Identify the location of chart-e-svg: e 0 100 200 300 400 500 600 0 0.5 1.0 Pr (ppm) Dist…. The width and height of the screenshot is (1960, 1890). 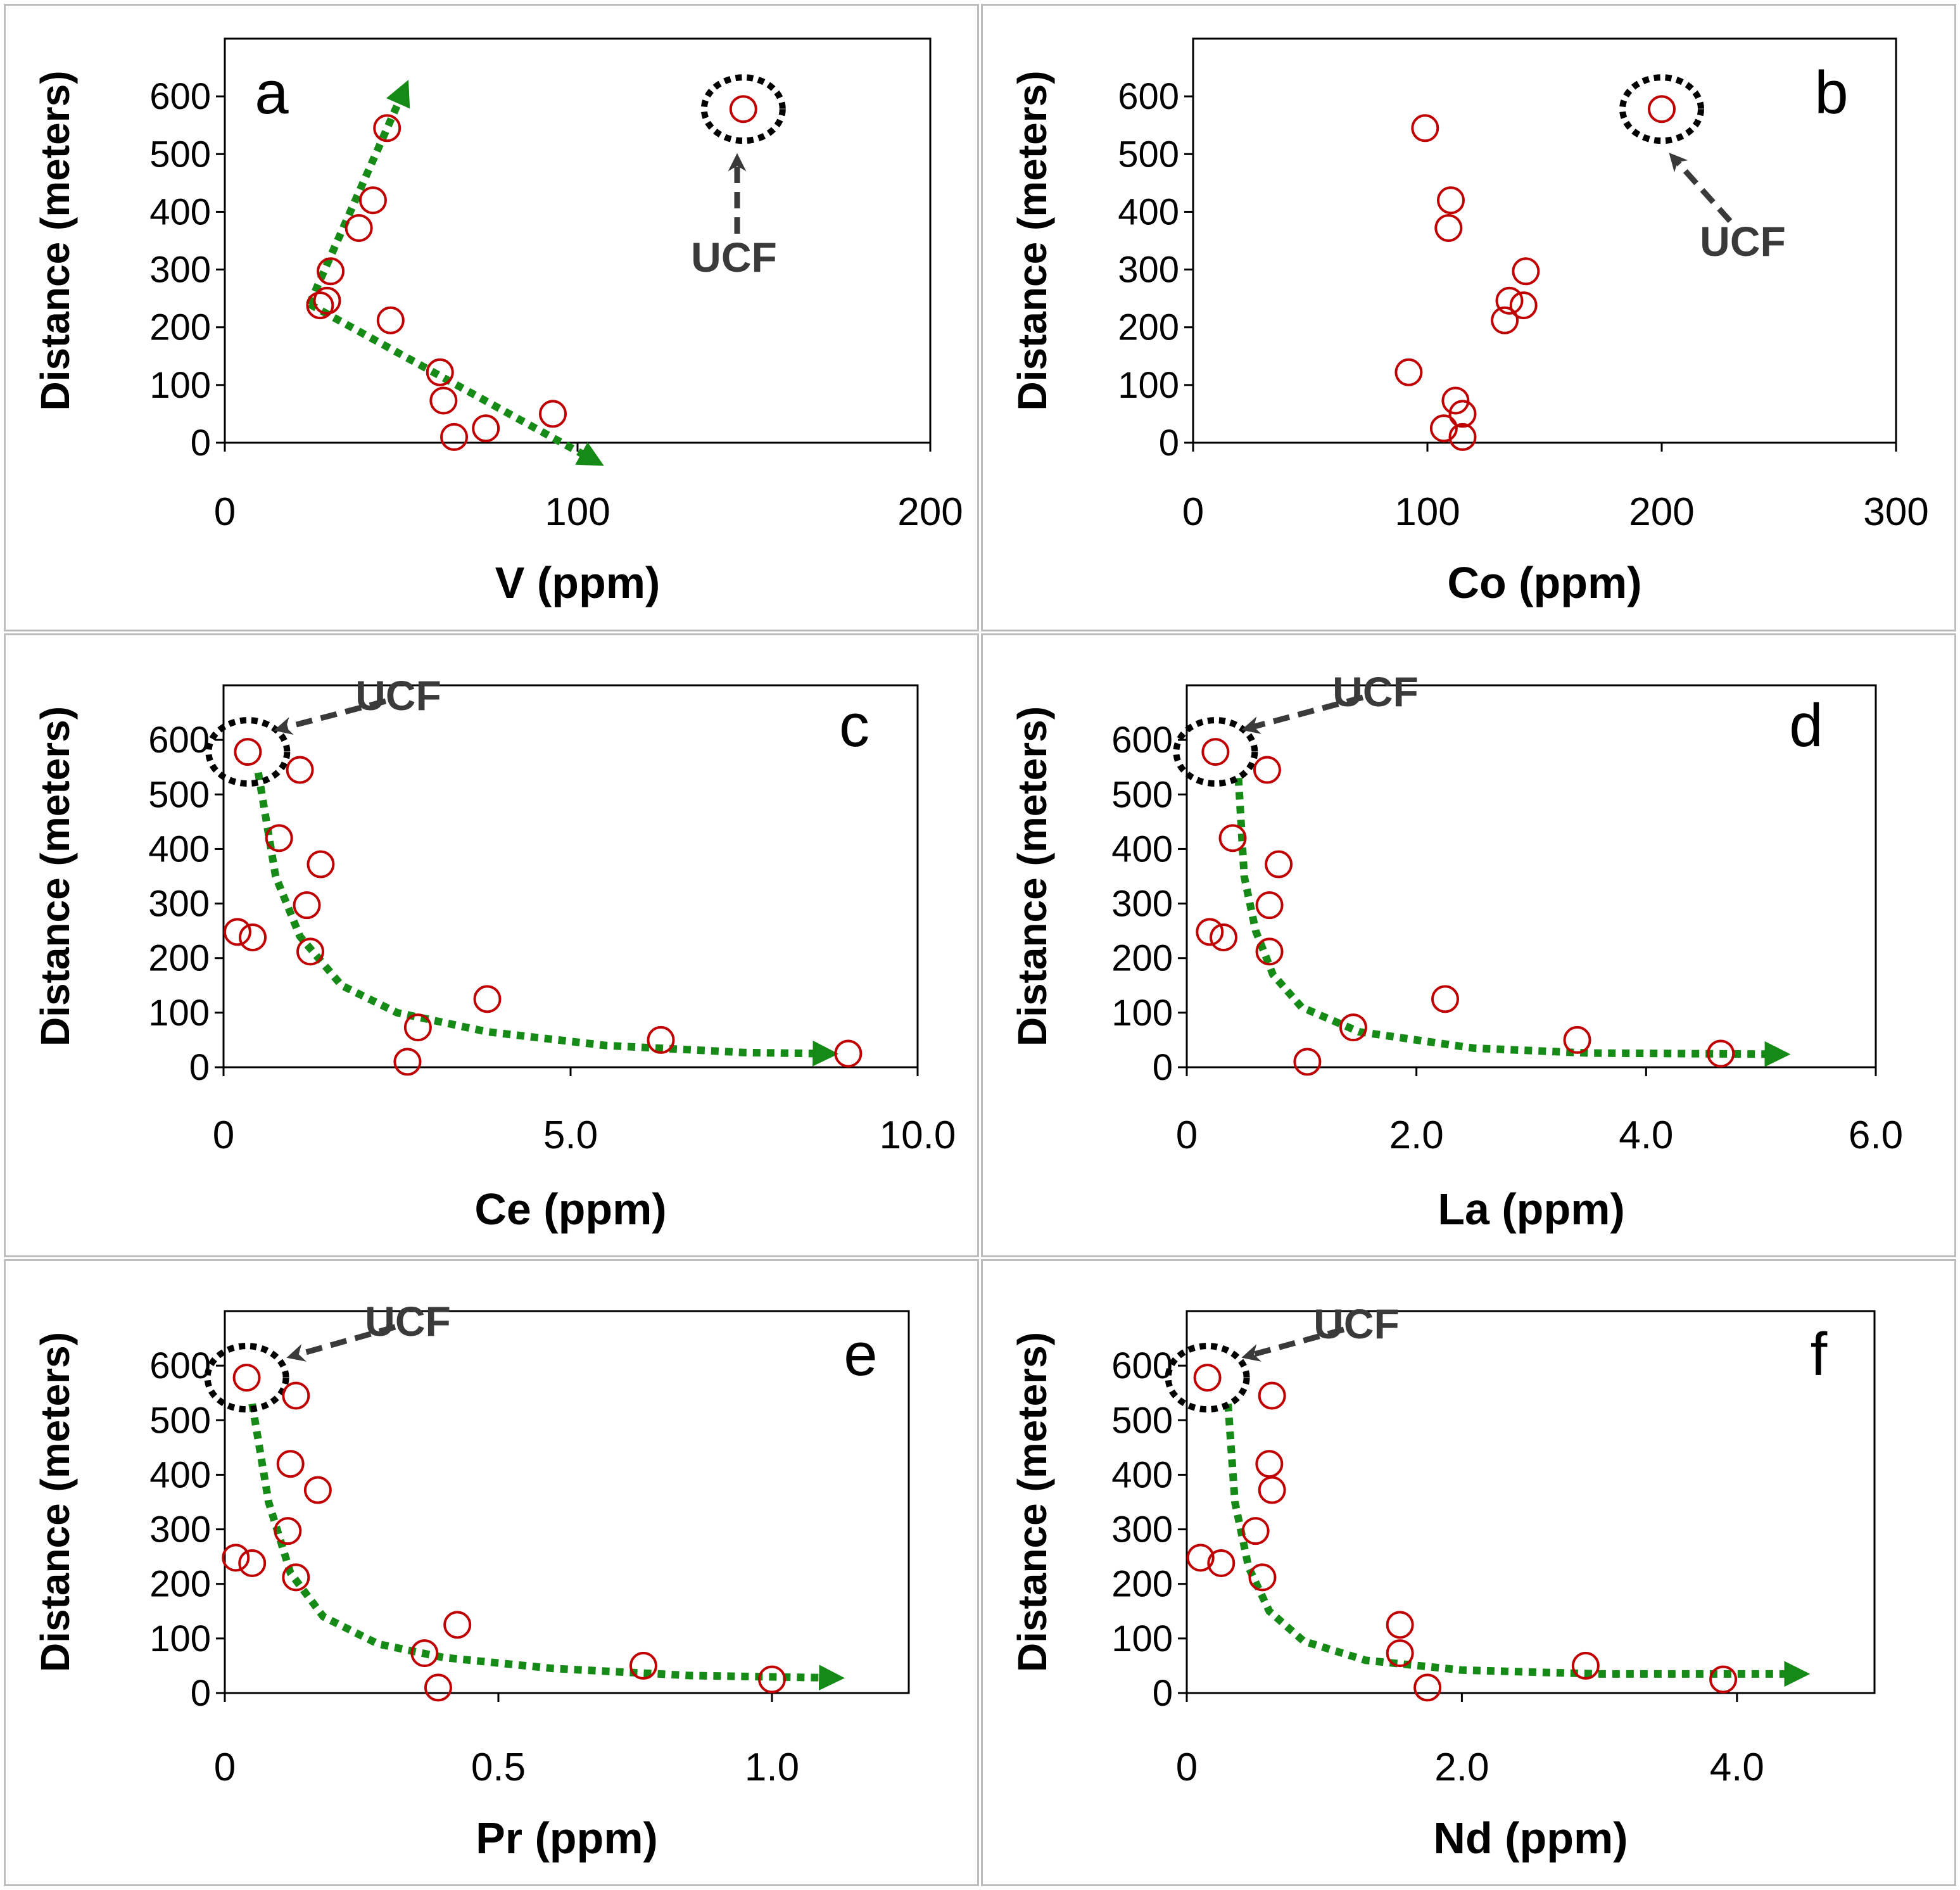
(471, 1581).